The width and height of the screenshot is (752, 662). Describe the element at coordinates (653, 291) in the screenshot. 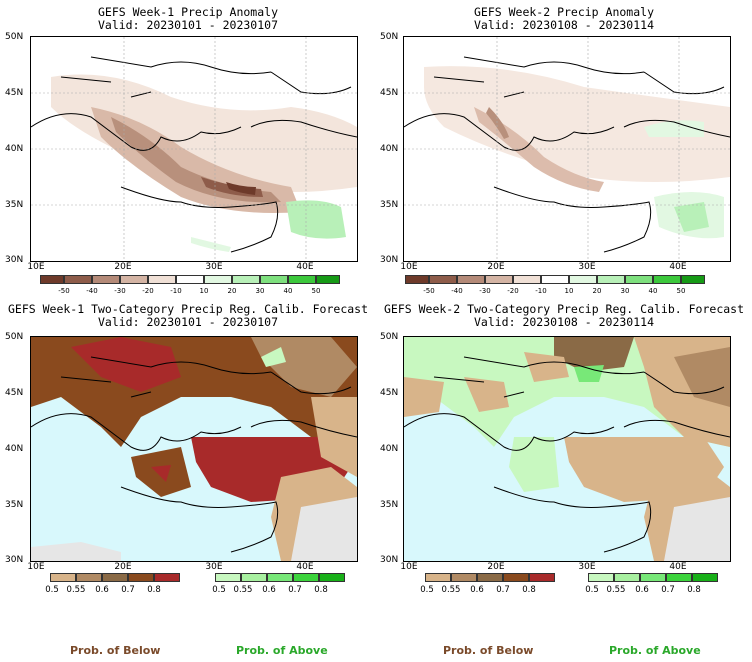

I see `colorbar-tick: 40` at that location.